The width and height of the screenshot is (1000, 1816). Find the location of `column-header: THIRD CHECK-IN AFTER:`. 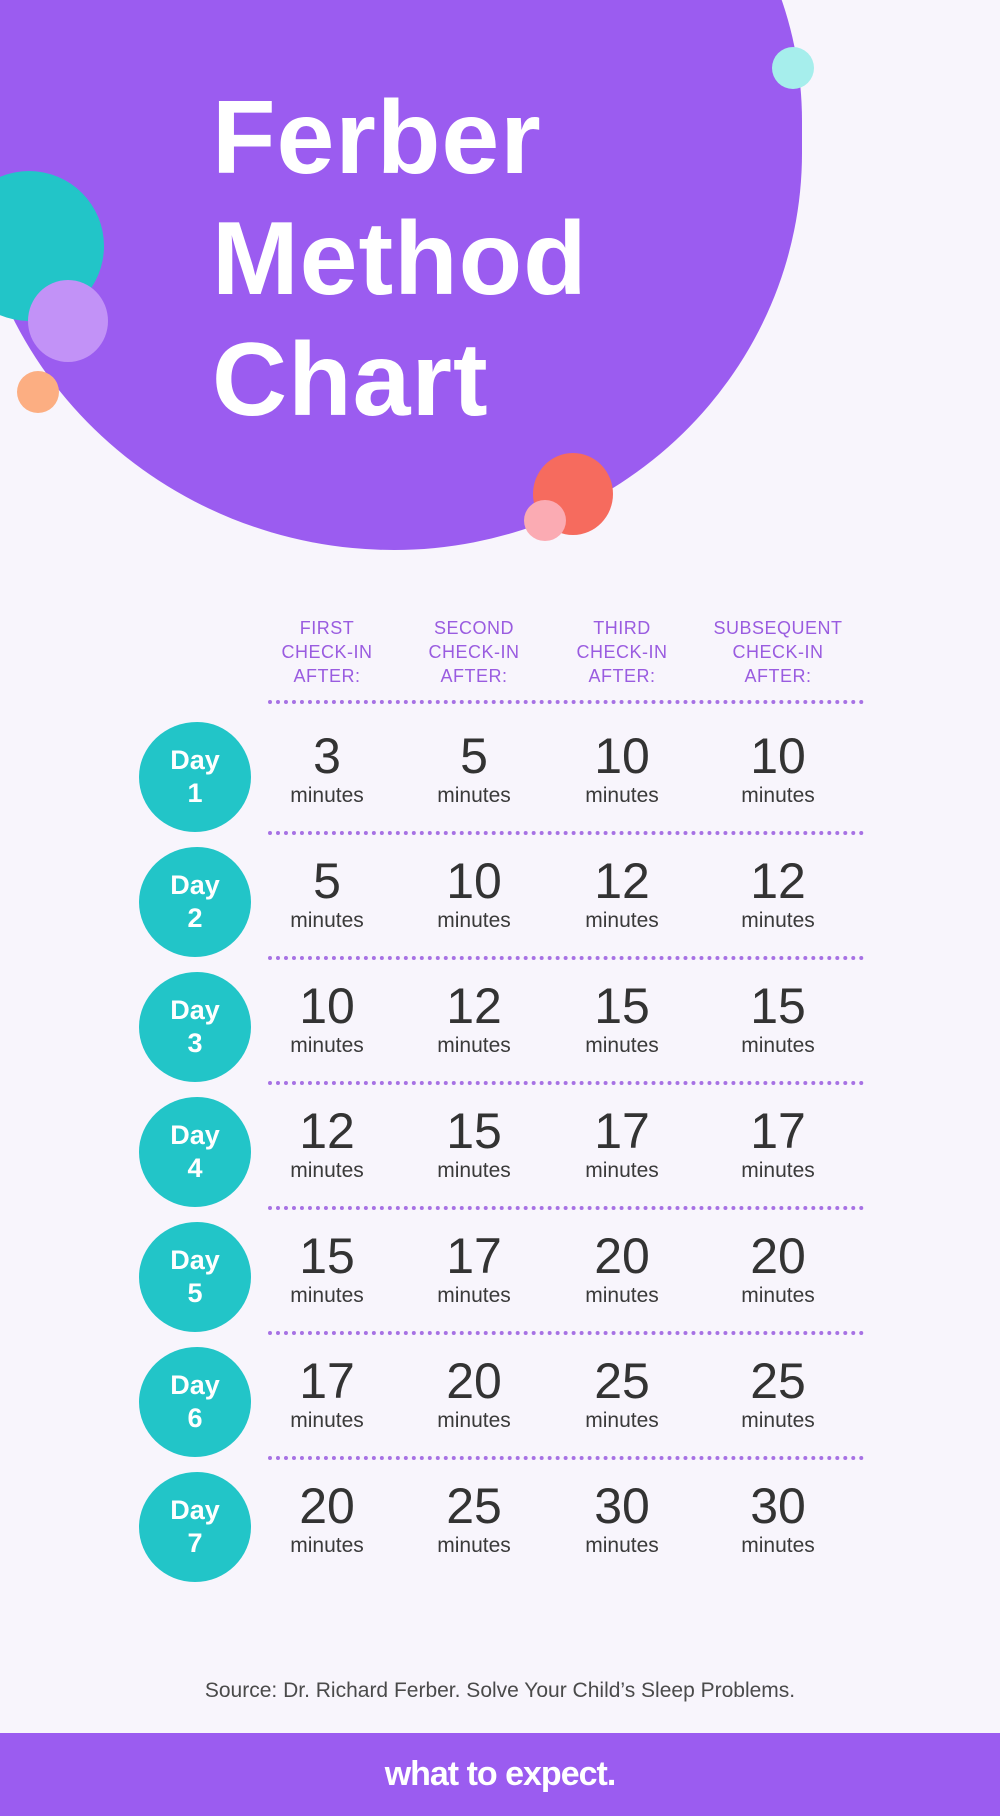

column-header: THIRD CHECK-IN AFTER: is located at coordinates (622, 652).